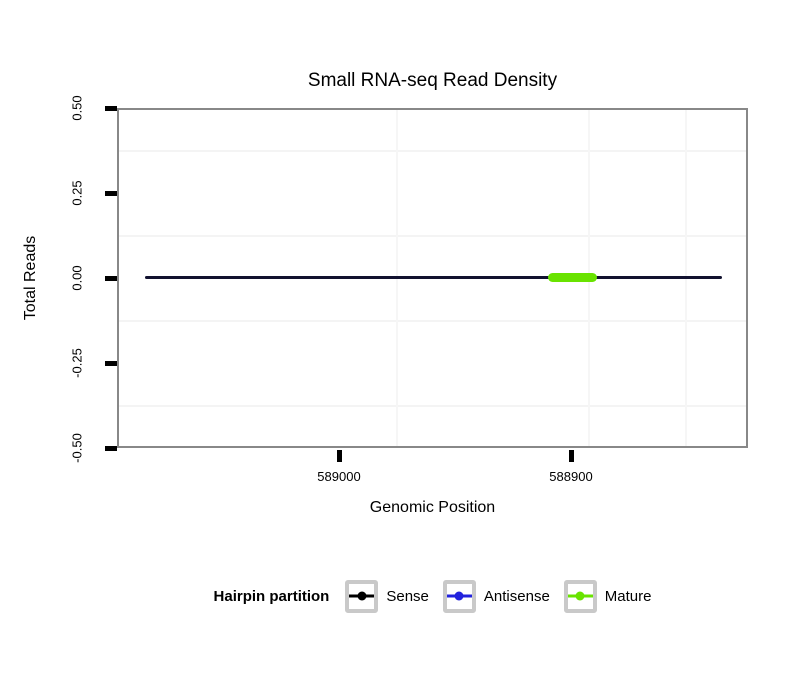 This screenshot has width=810, height=690. I want to click on legend-item-antisense: Antisense, so click(496, 596).